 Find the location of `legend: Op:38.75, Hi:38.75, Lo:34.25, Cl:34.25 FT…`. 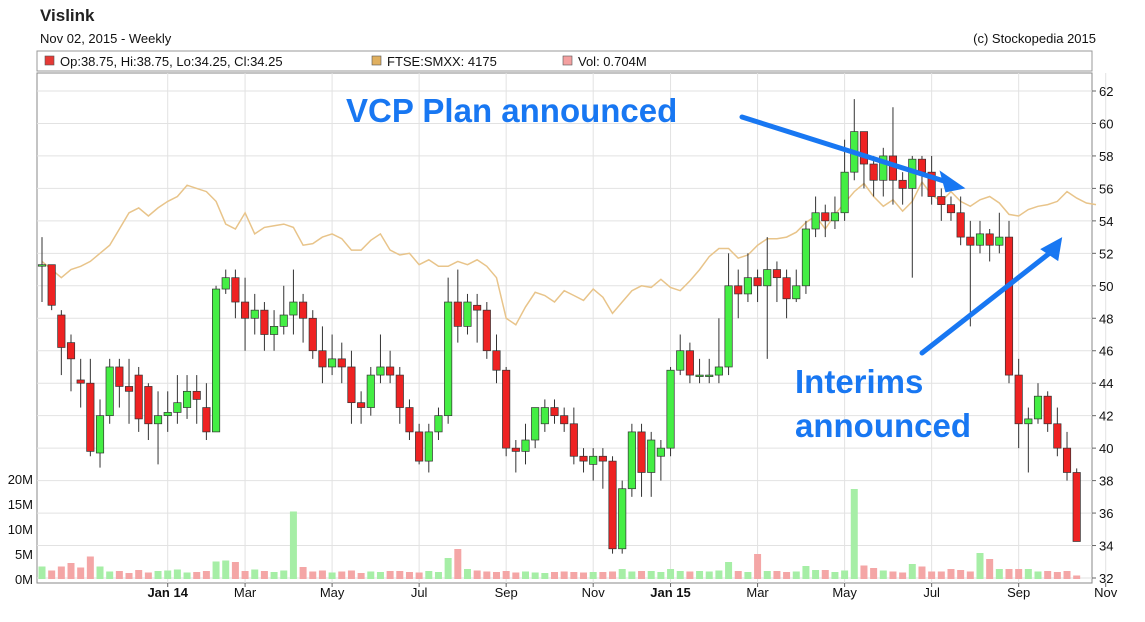

legend: Op:38.75, Hi:38.75, Lo:34.25, Cl:34.25 FT… is located at coordinates (564, 61).